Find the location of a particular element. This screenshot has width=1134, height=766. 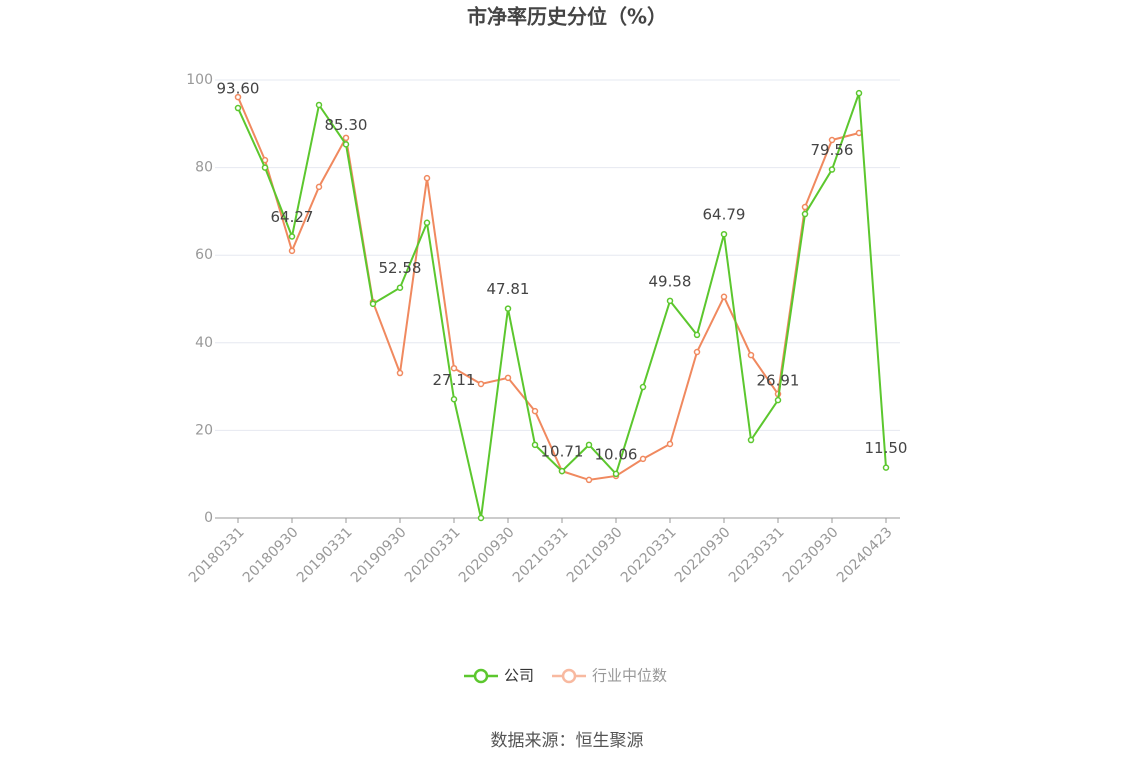

y-tick-label: 80 is located at coordinates (204, 168).